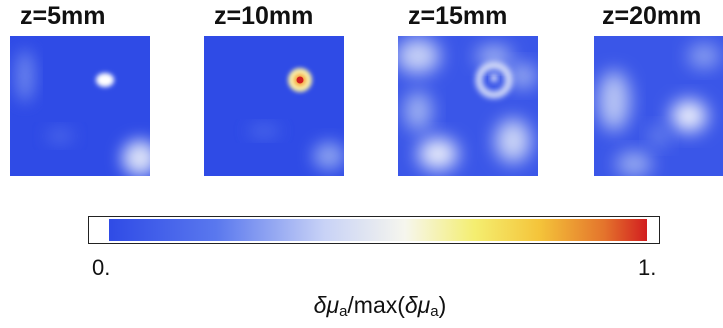 This screenshot has width=723, height=328. Describe the element at coordinates (658, 106) in the screenshot. I see `heatmap-panel-z20` at that location.